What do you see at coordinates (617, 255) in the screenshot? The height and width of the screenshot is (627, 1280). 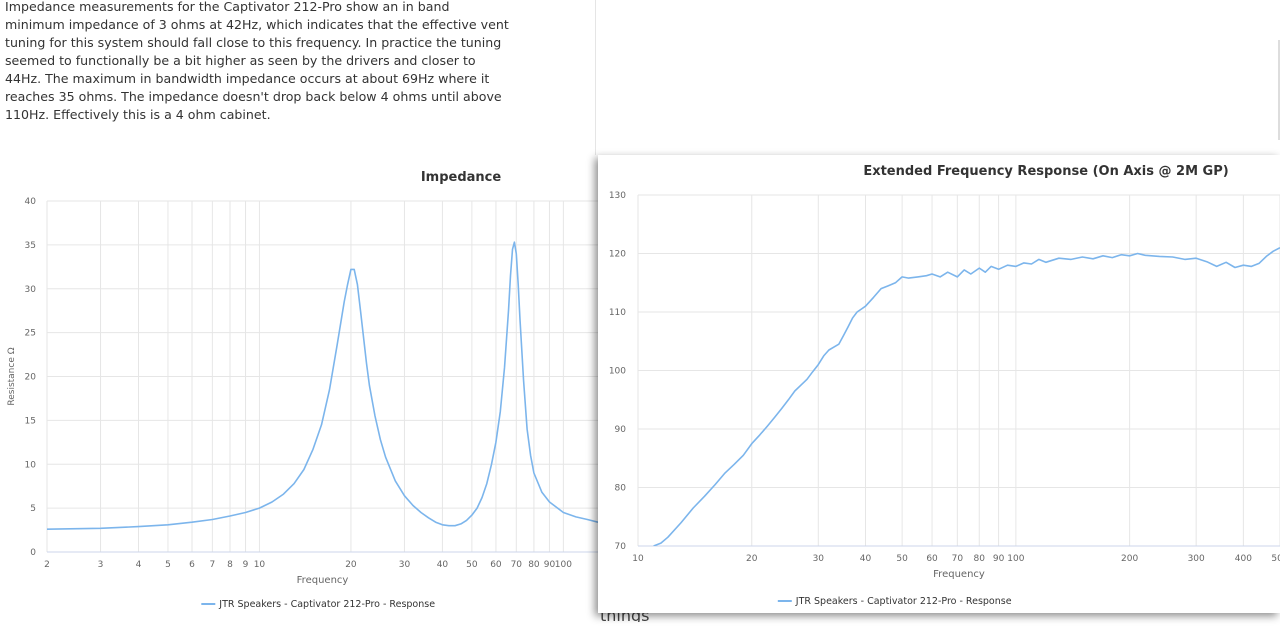 I see `y-tick-label: 120` at bounding box center [617, 255].